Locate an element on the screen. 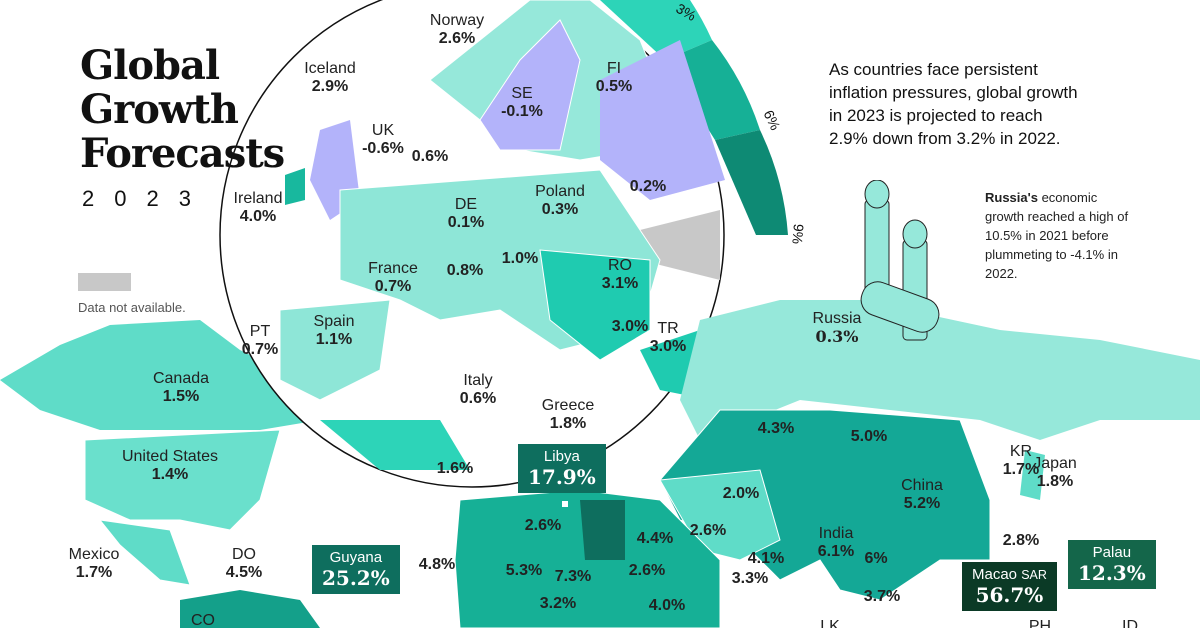 The image size is (1200, 628). growth-value: 0.2% is located at coordinates (648, 186).